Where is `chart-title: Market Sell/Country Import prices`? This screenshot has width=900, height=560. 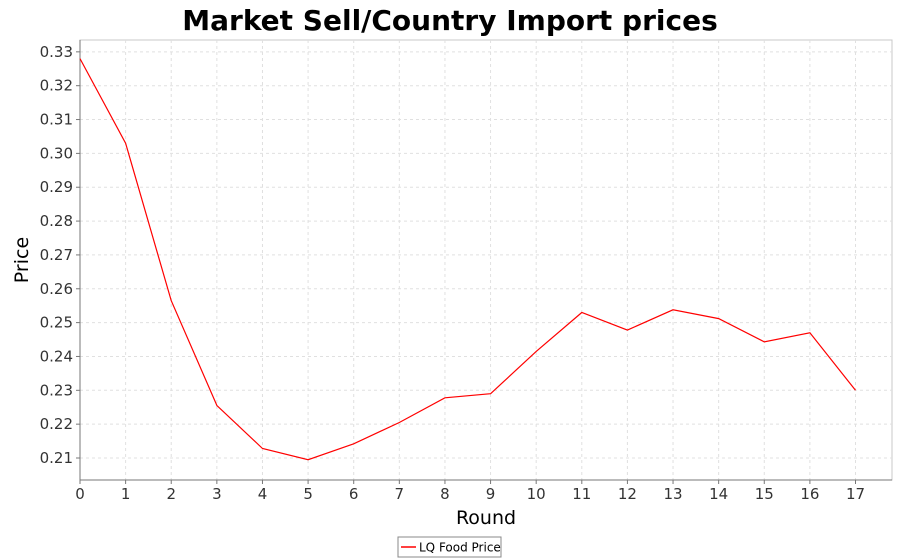
chart-title: Market Sell/Country Import prices is located at coordinates (450, 20).